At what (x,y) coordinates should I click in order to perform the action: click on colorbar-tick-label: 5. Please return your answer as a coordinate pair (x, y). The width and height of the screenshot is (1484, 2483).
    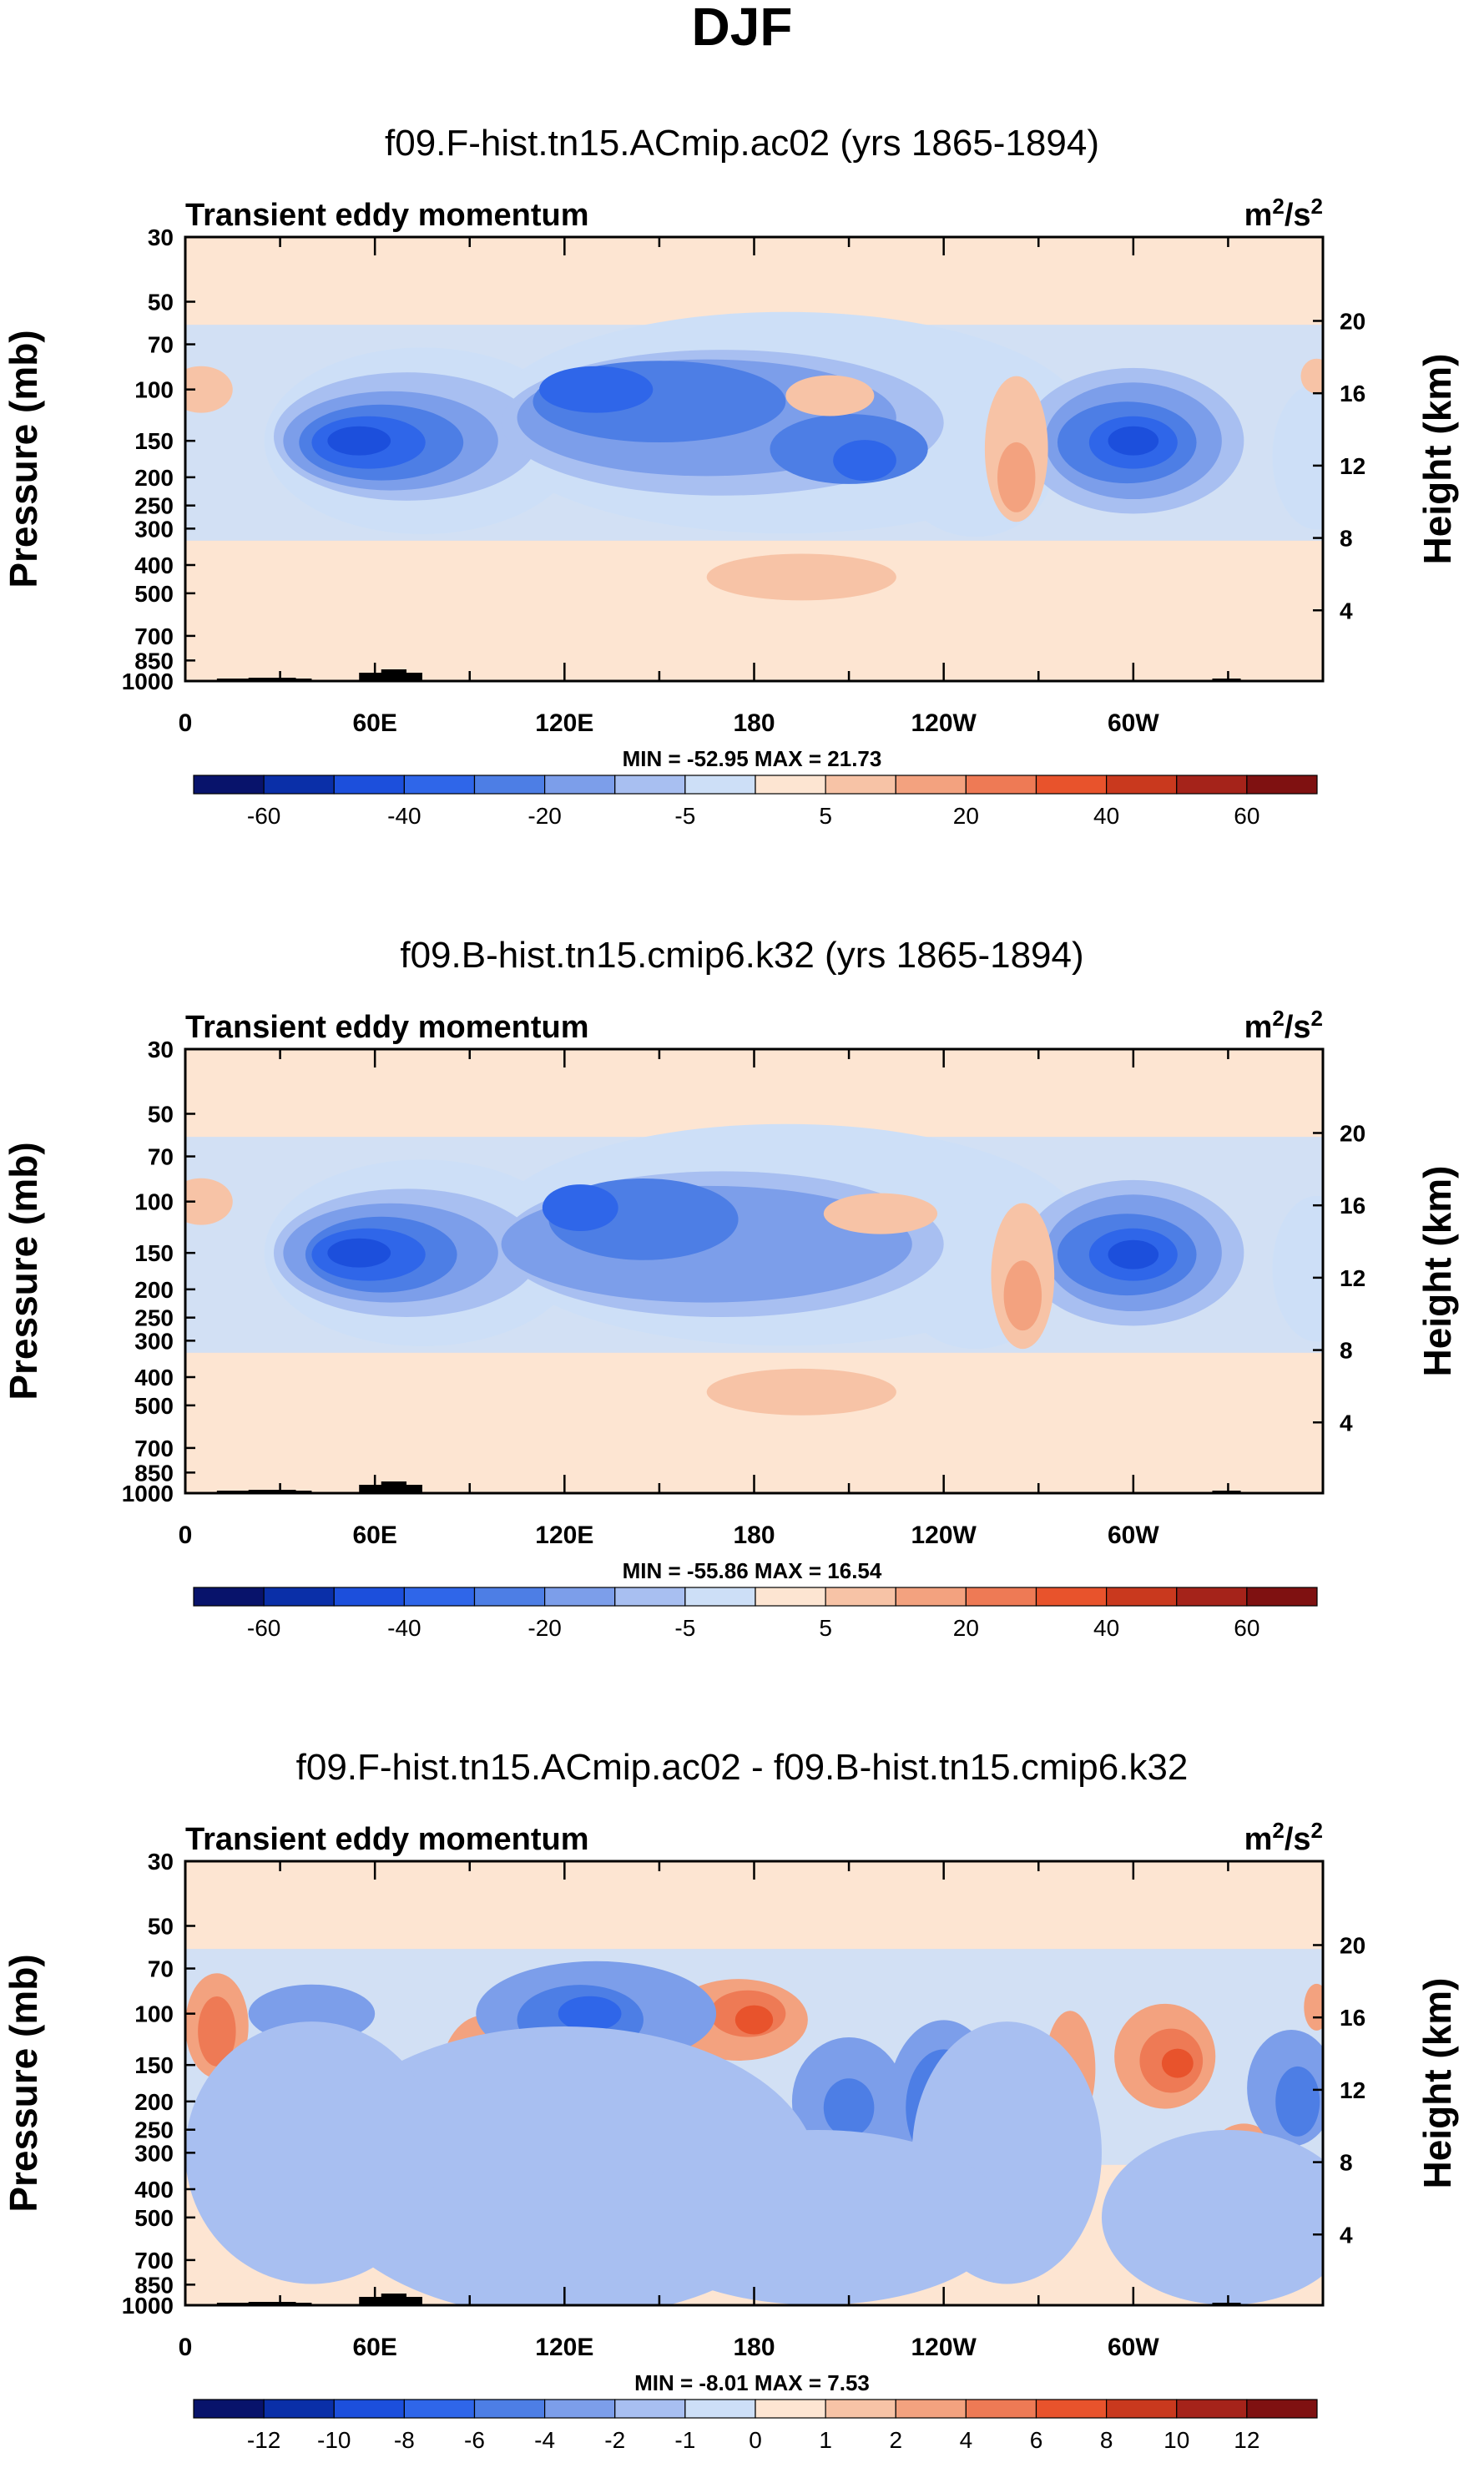
    Looking at the image, I should click on (825, 816).